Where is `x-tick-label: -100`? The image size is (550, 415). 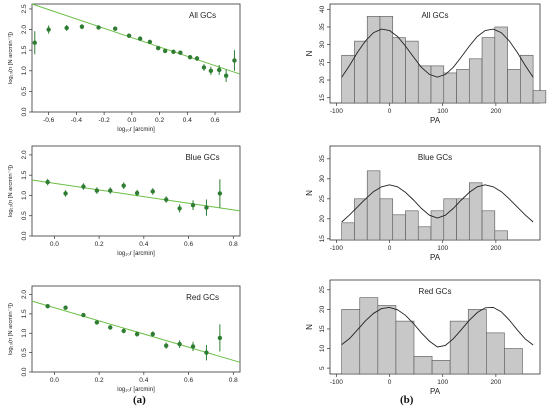
x-tick-label: -100 is located at coordinates (336, 248).